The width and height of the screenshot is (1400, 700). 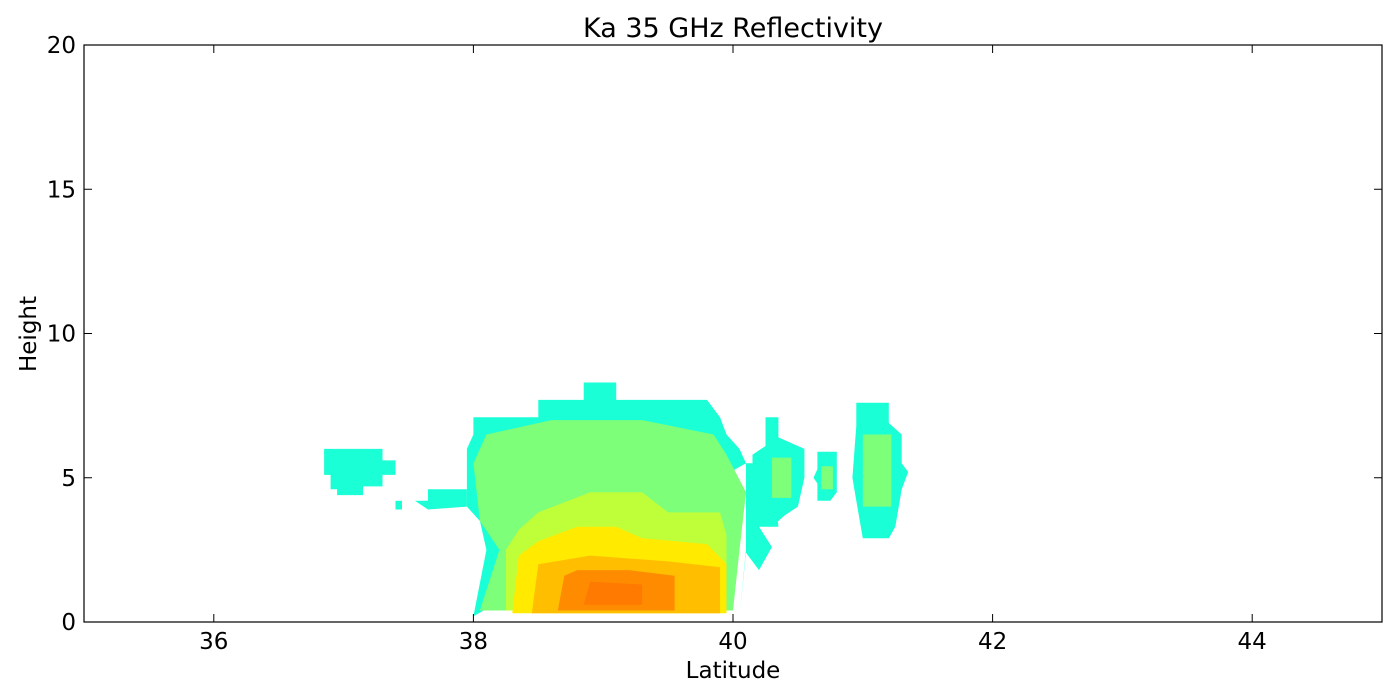 What do you see at coordinates (61, 335) in the screenshot?
I see `y-tick-label: 10` at bounding box center [61, 335].